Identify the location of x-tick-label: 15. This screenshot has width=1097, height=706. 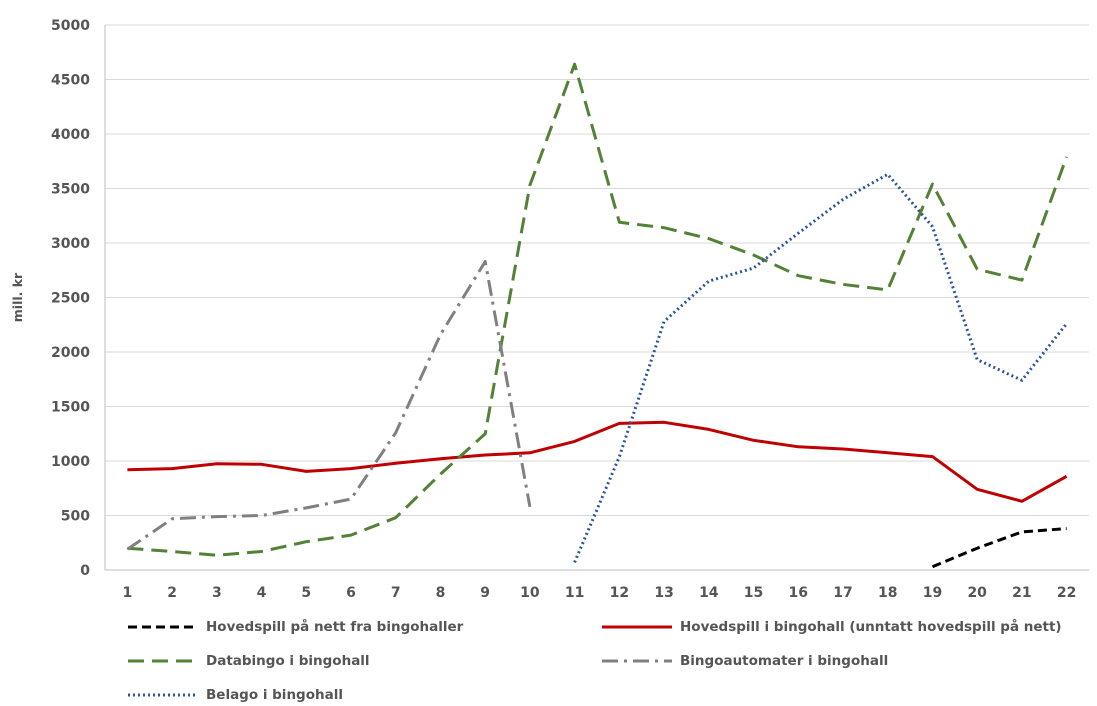
(753, 593).